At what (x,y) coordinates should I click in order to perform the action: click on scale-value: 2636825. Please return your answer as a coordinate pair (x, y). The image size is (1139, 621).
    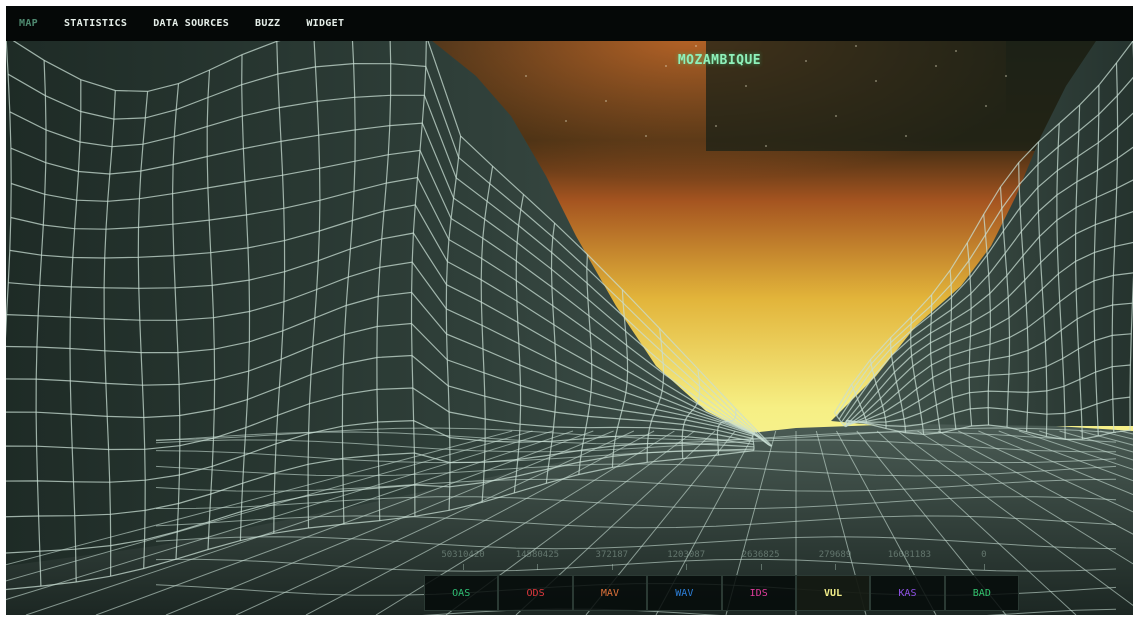
    Looking at the image, I should click on (760, 555).